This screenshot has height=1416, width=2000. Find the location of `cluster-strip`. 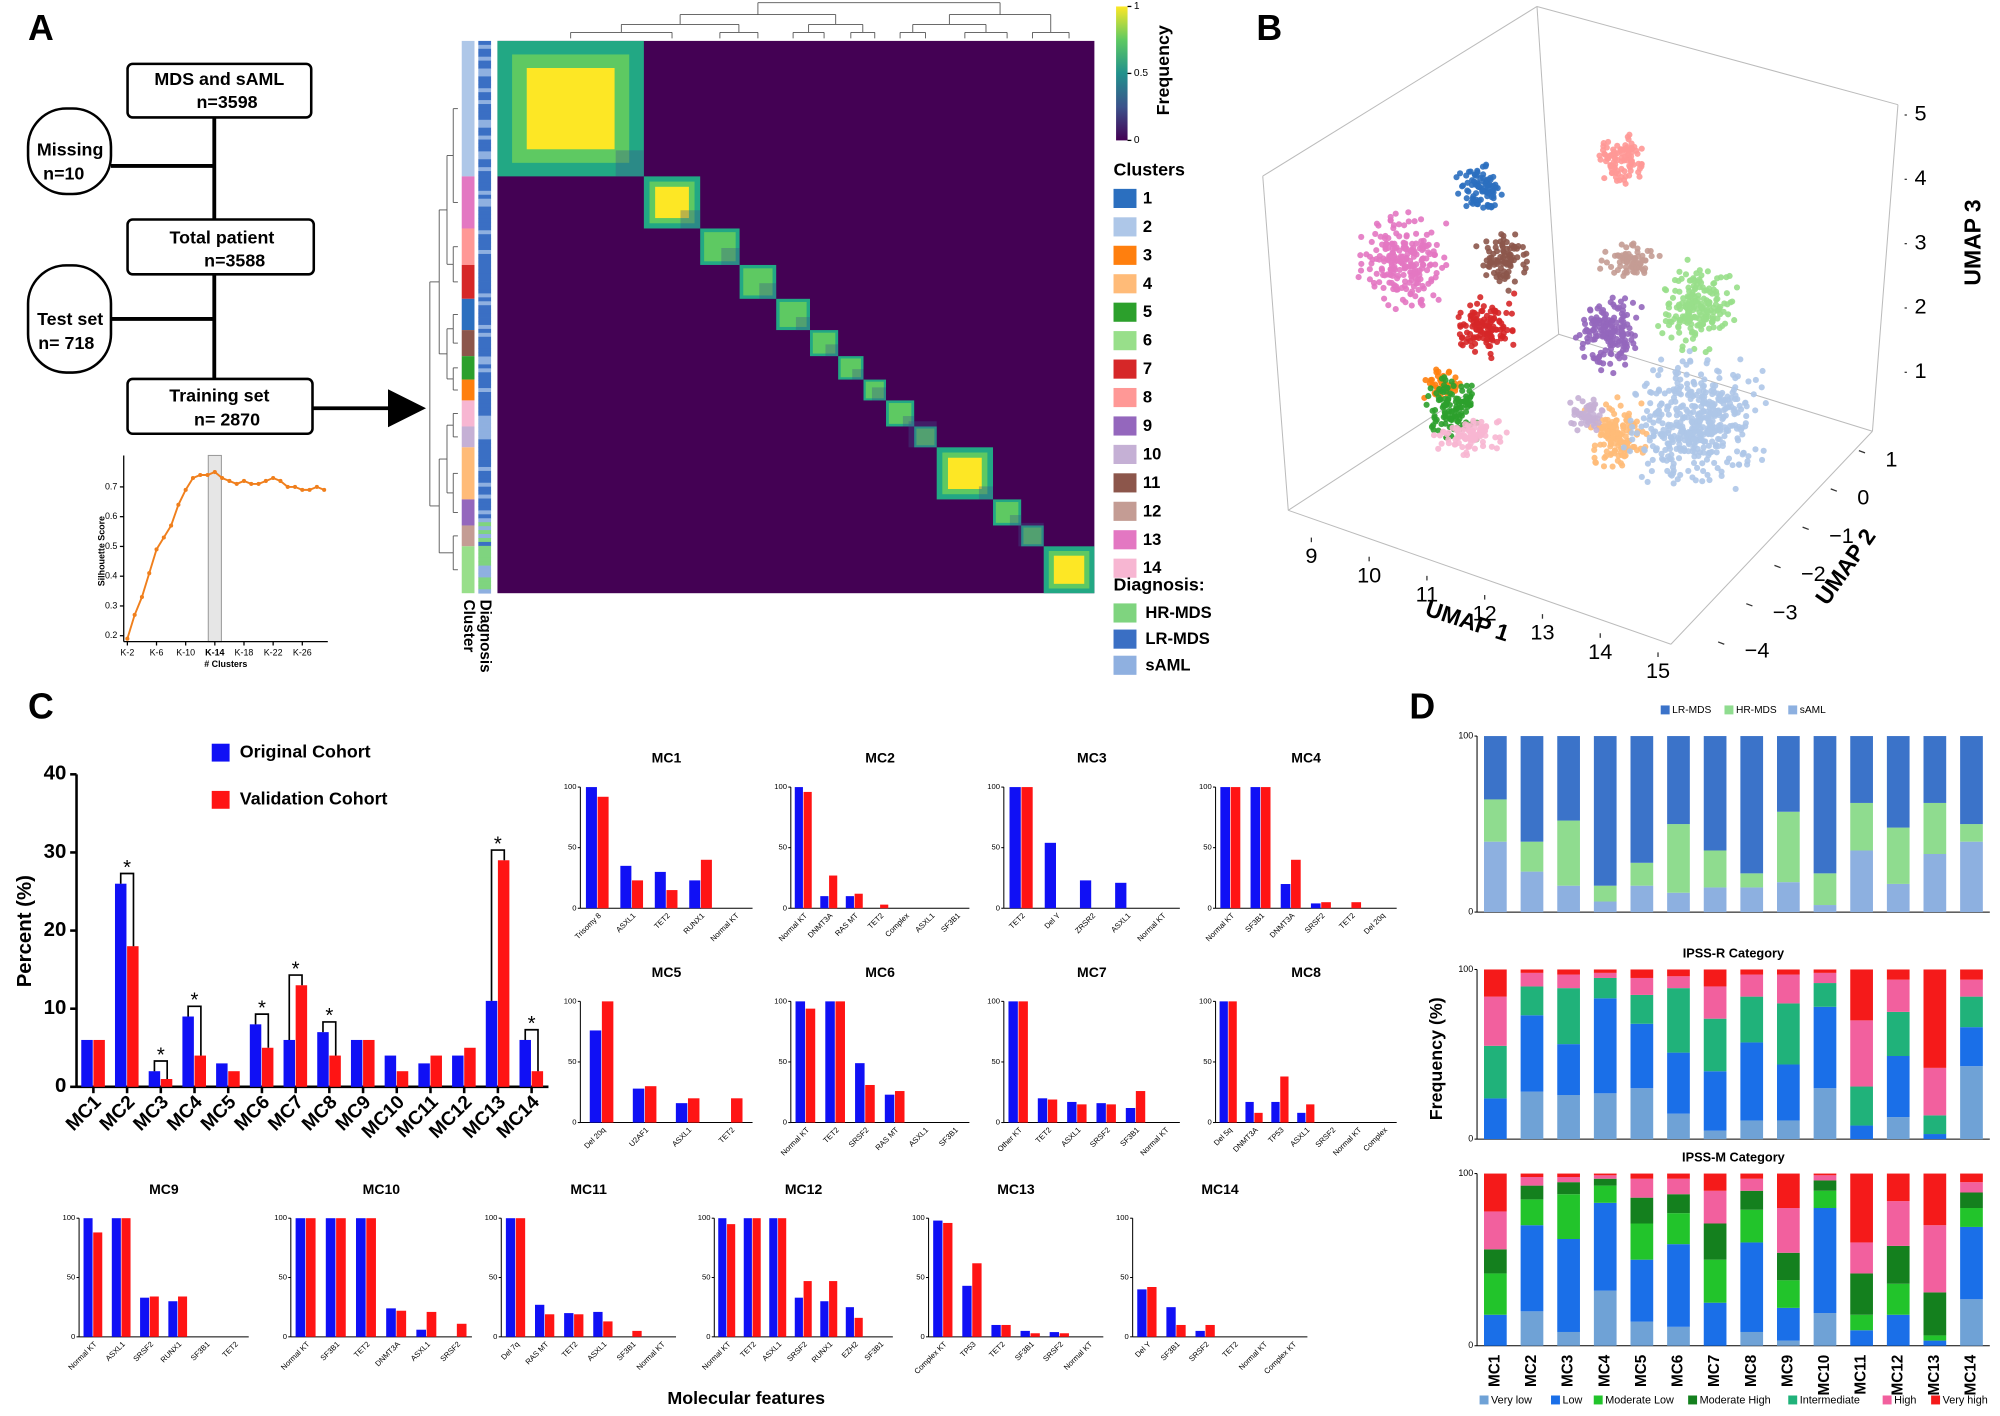

cluster-strip is located at coordinates (468, 570).